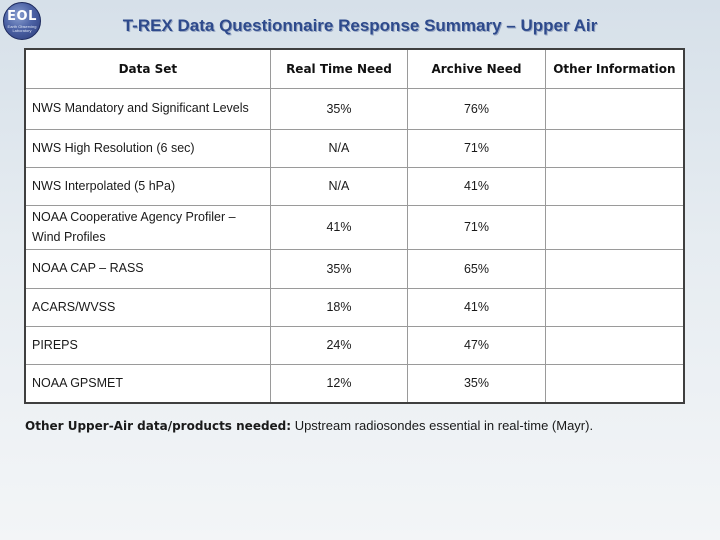  Describe the element at coordinates (476, 108) in the screenshot. I see `cell-archive: 76%` at that location.